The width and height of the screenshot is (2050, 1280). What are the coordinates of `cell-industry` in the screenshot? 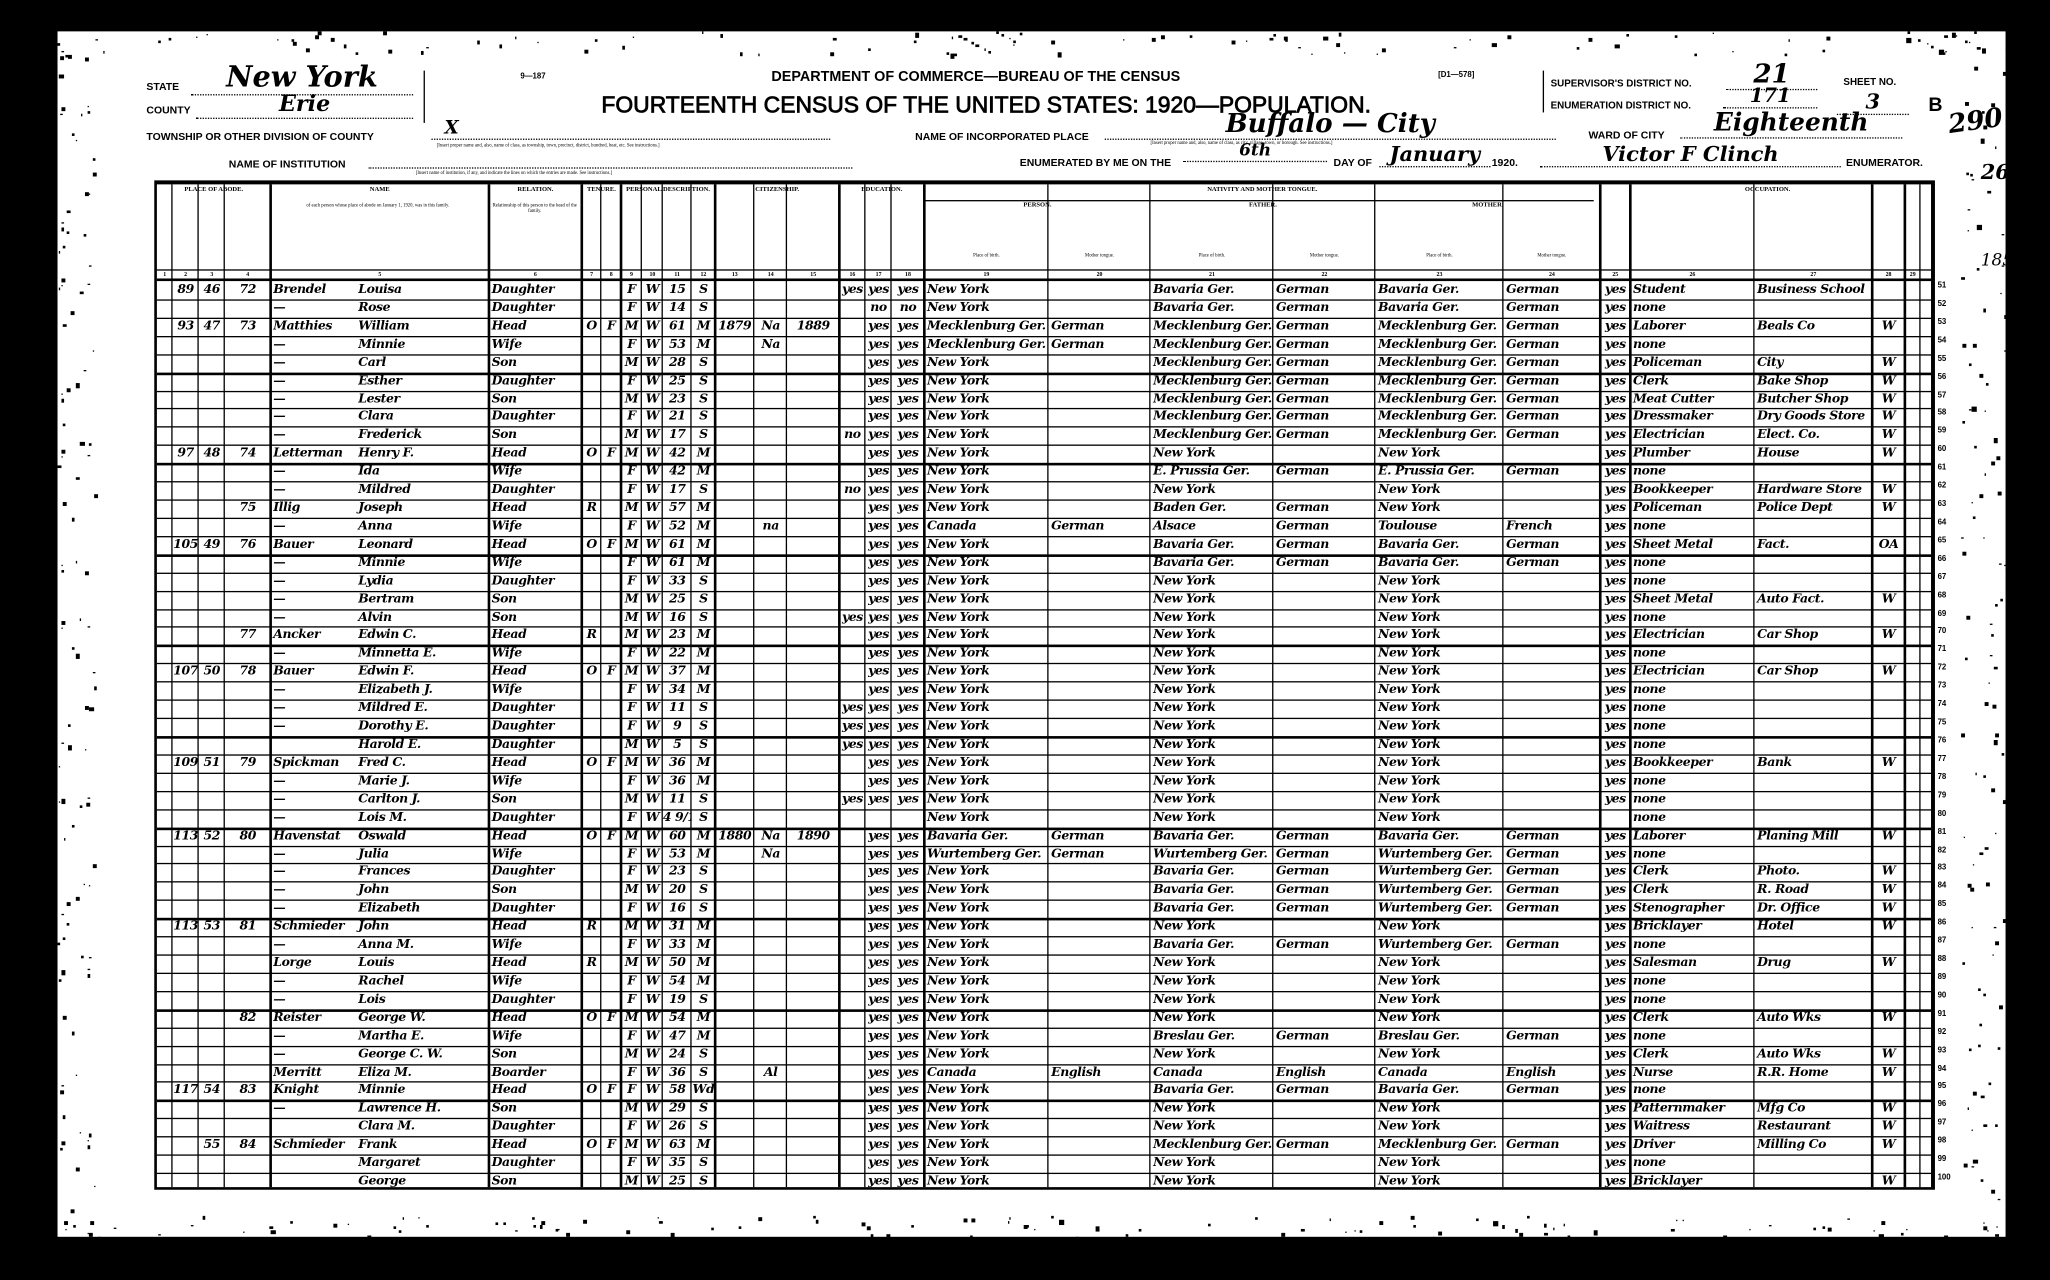 It's located at (1814, 945).